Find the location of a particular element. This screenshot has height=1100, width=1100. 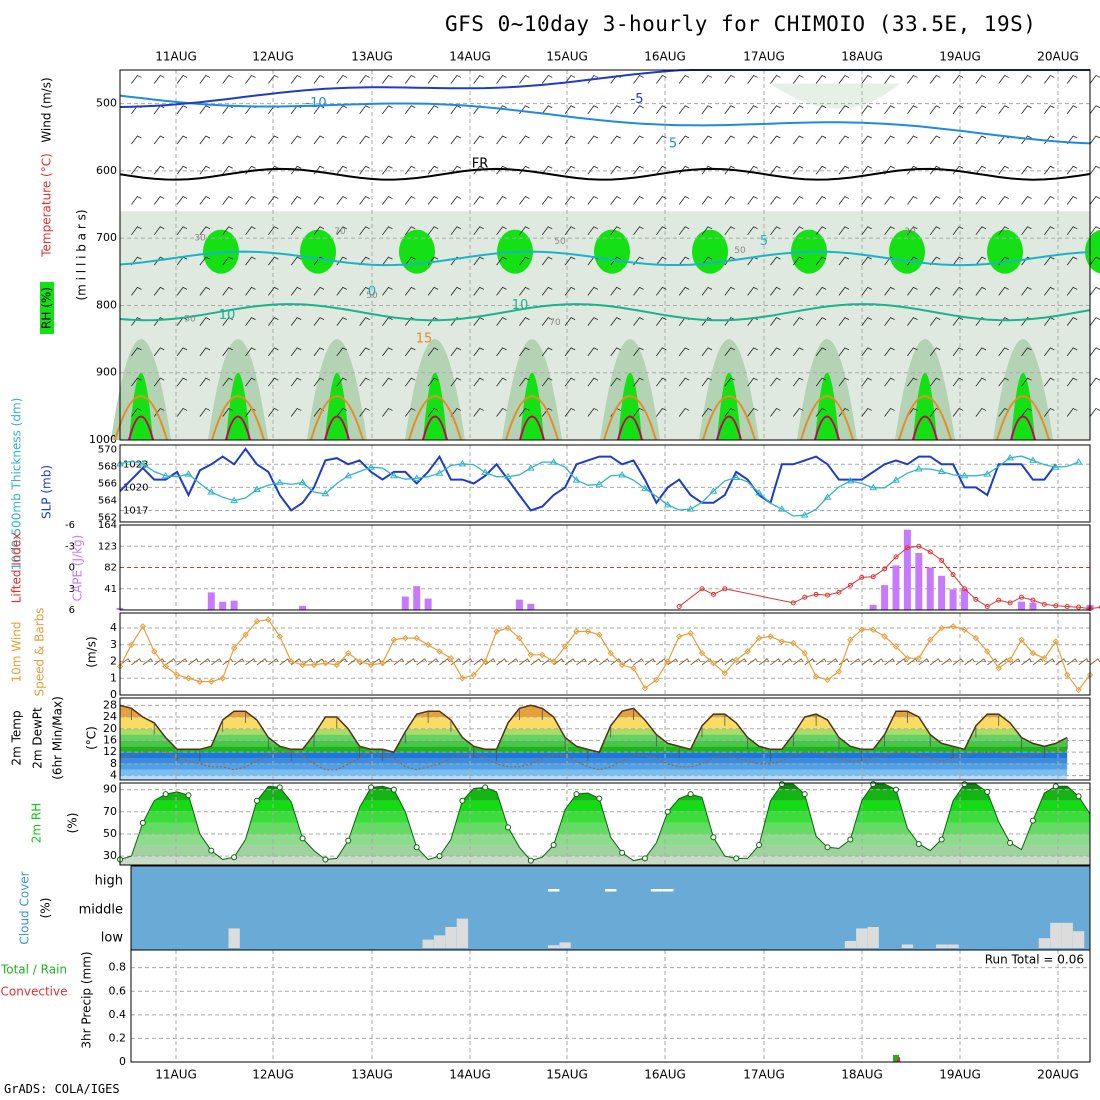

ylabel-2m-temp: 2m Temp is located at coordinates (17, 737).